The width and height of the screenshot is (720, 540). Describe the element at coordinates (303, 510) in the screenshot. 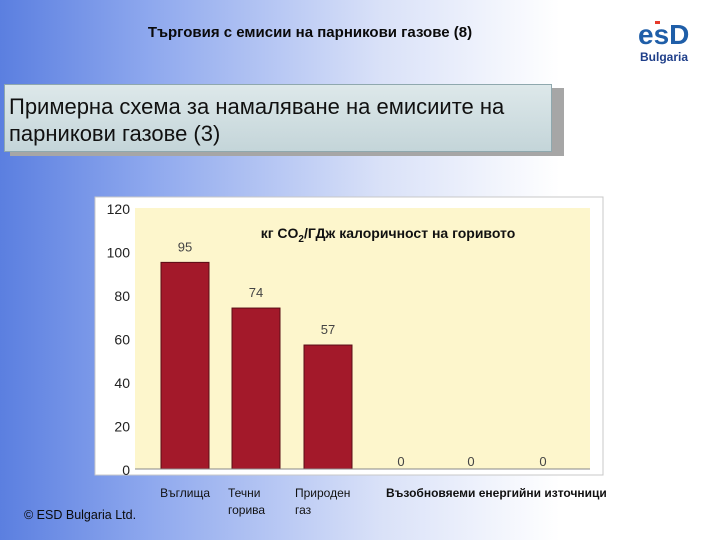

I see `x-category-label: газ` at that location.